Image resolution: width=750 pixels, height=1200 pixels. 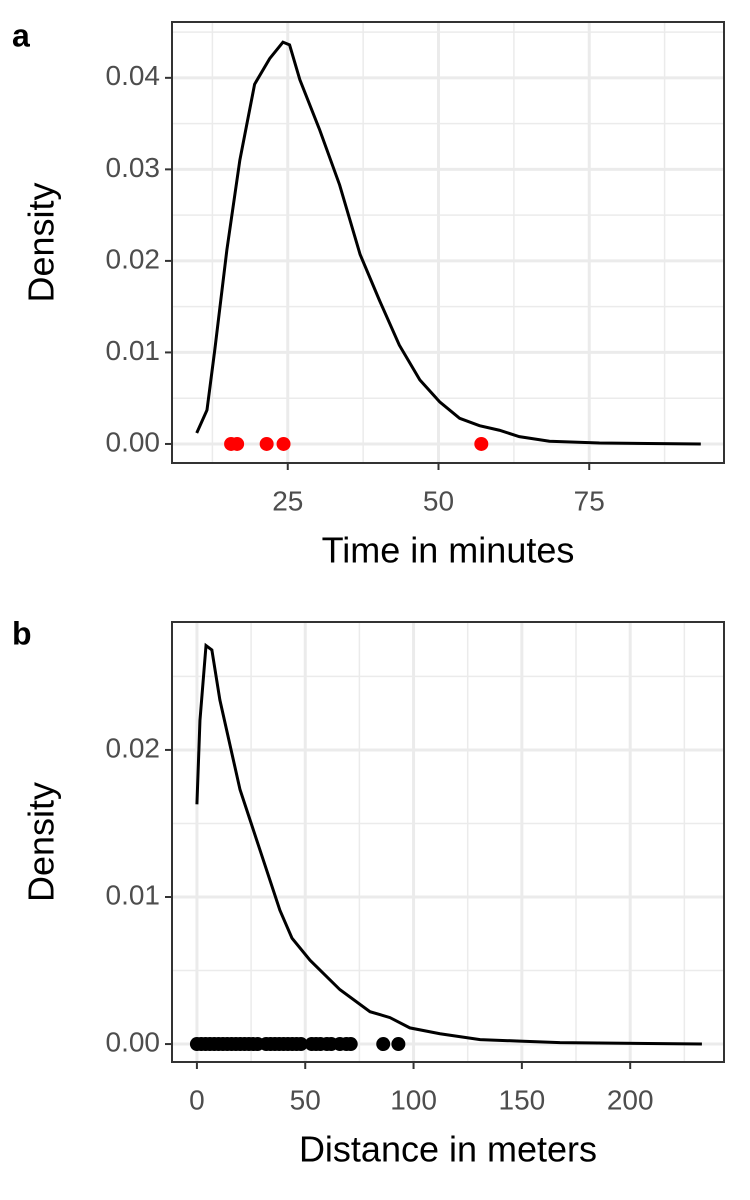 What do you see at coordinates (522, 1099) in the screenshot?
I see `x-tick-label: 150` at bounding box center [522, 1099].